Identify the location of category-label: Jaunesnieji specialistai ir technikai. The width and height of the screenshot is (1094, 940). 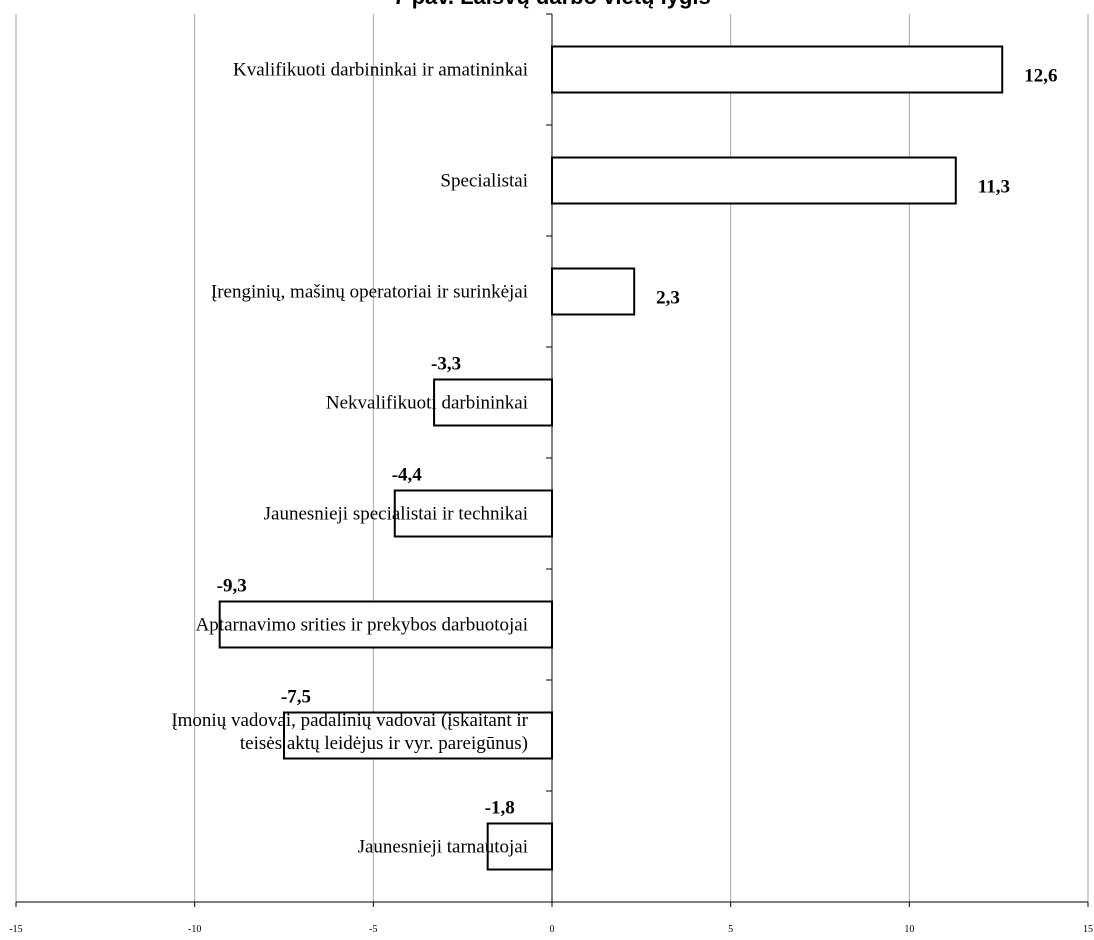
(396, 514).